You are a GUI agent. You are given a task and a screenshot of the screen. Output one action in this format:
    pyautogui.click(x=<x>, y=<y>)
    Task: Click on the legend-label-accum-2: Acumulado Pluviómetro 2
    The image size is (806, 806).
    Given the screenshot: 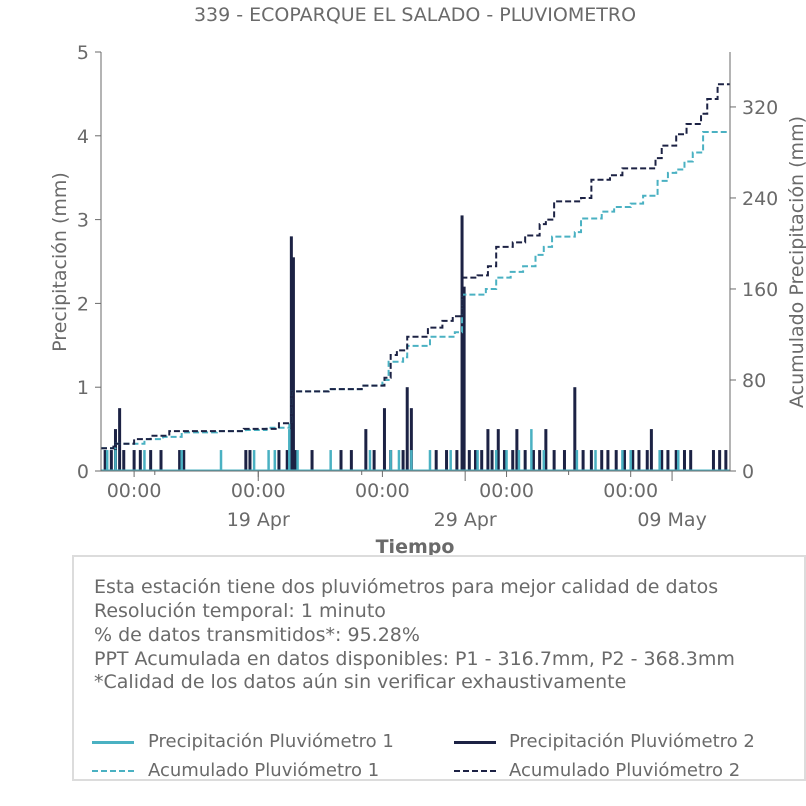 What is the action you would take?
    pyautogui.click(x=625, y=770)
    